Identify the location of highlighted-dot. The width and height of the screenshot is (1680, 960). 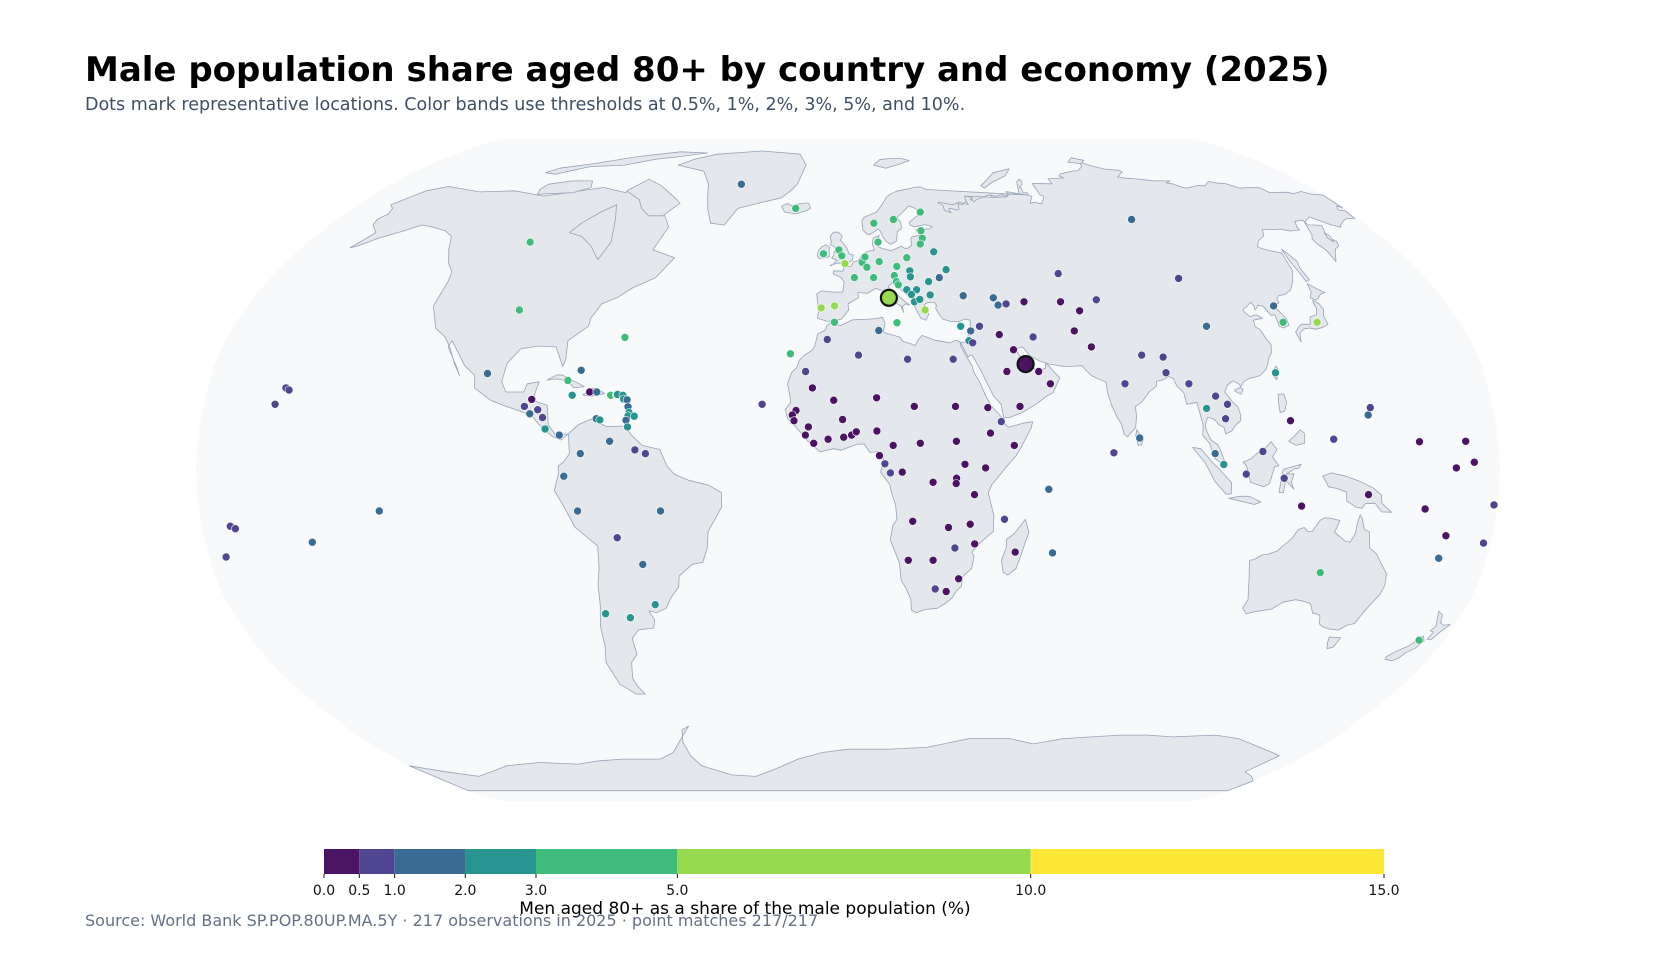
(1025, 364).